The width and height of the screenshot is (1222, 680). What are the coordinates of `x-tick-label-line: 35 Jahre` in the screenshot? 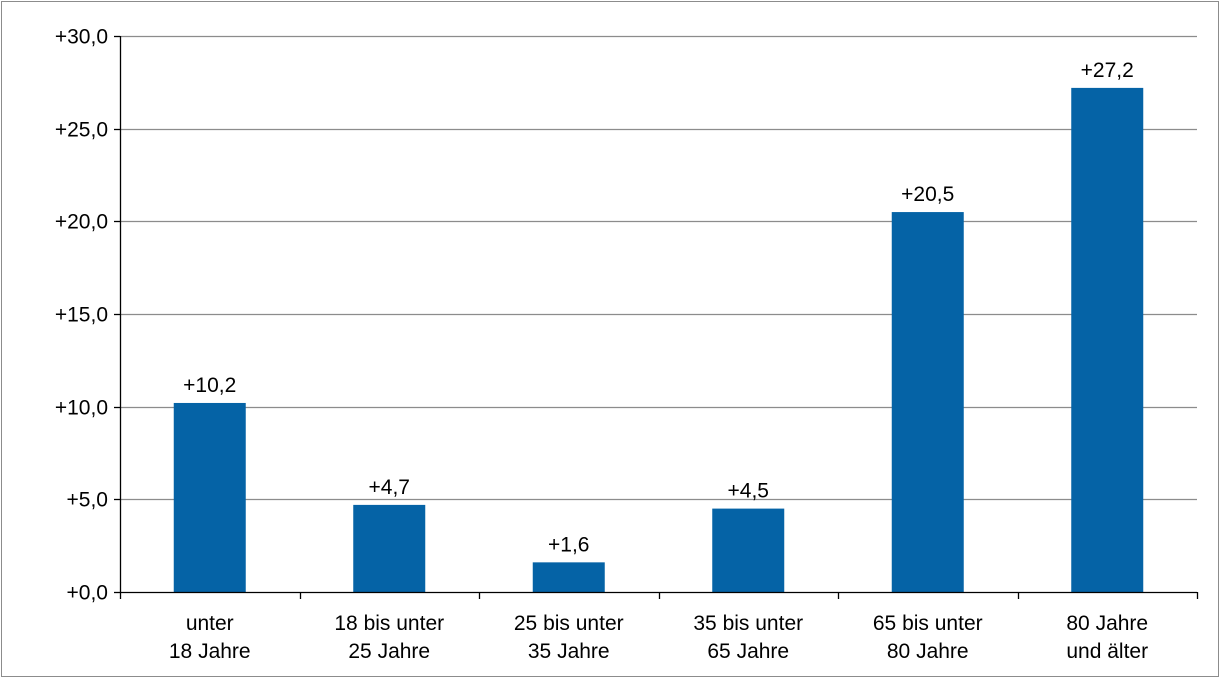 It's located at (569, 651).